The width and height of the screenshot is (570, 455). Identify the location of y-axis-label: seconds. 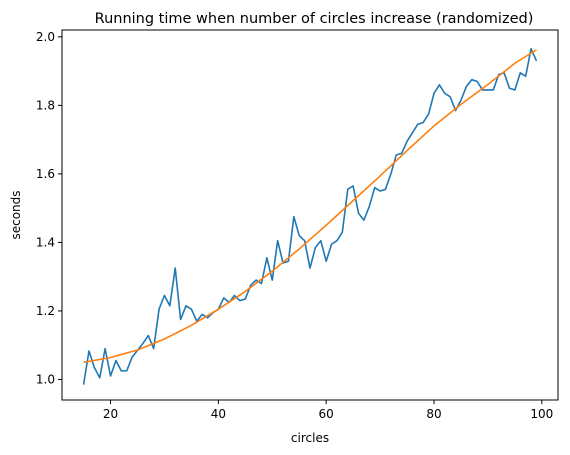
(16, 214).